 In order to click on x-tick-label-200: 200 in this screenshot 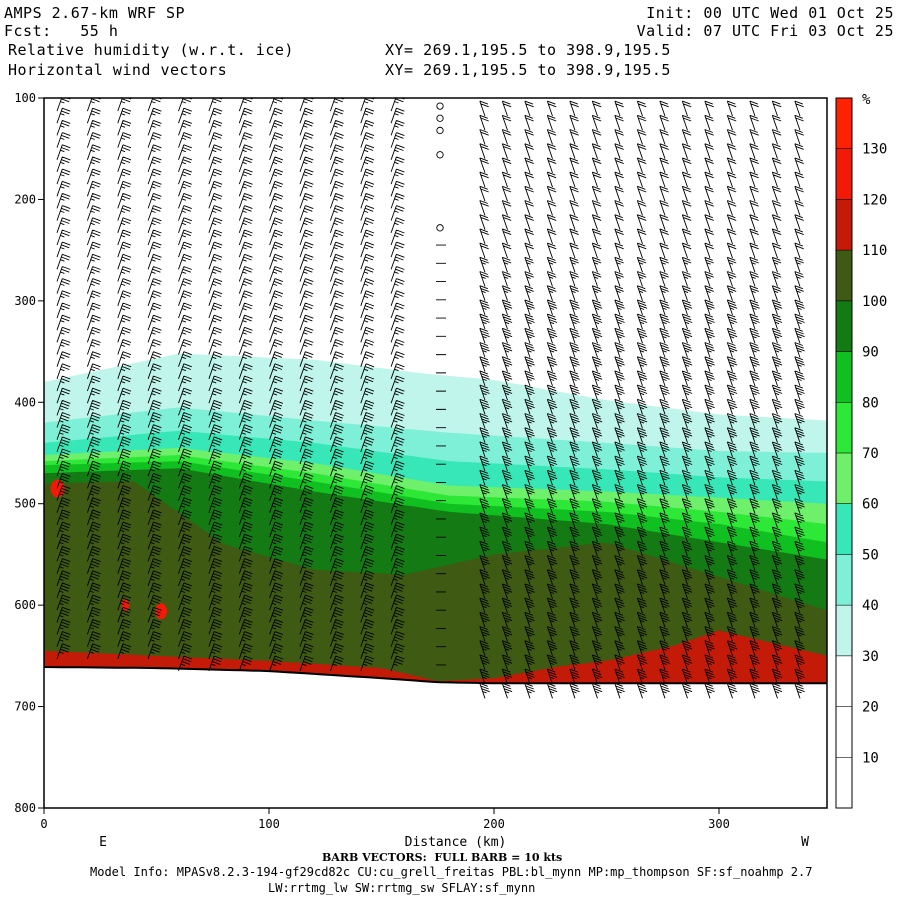, I will do `click(494, 824)`.